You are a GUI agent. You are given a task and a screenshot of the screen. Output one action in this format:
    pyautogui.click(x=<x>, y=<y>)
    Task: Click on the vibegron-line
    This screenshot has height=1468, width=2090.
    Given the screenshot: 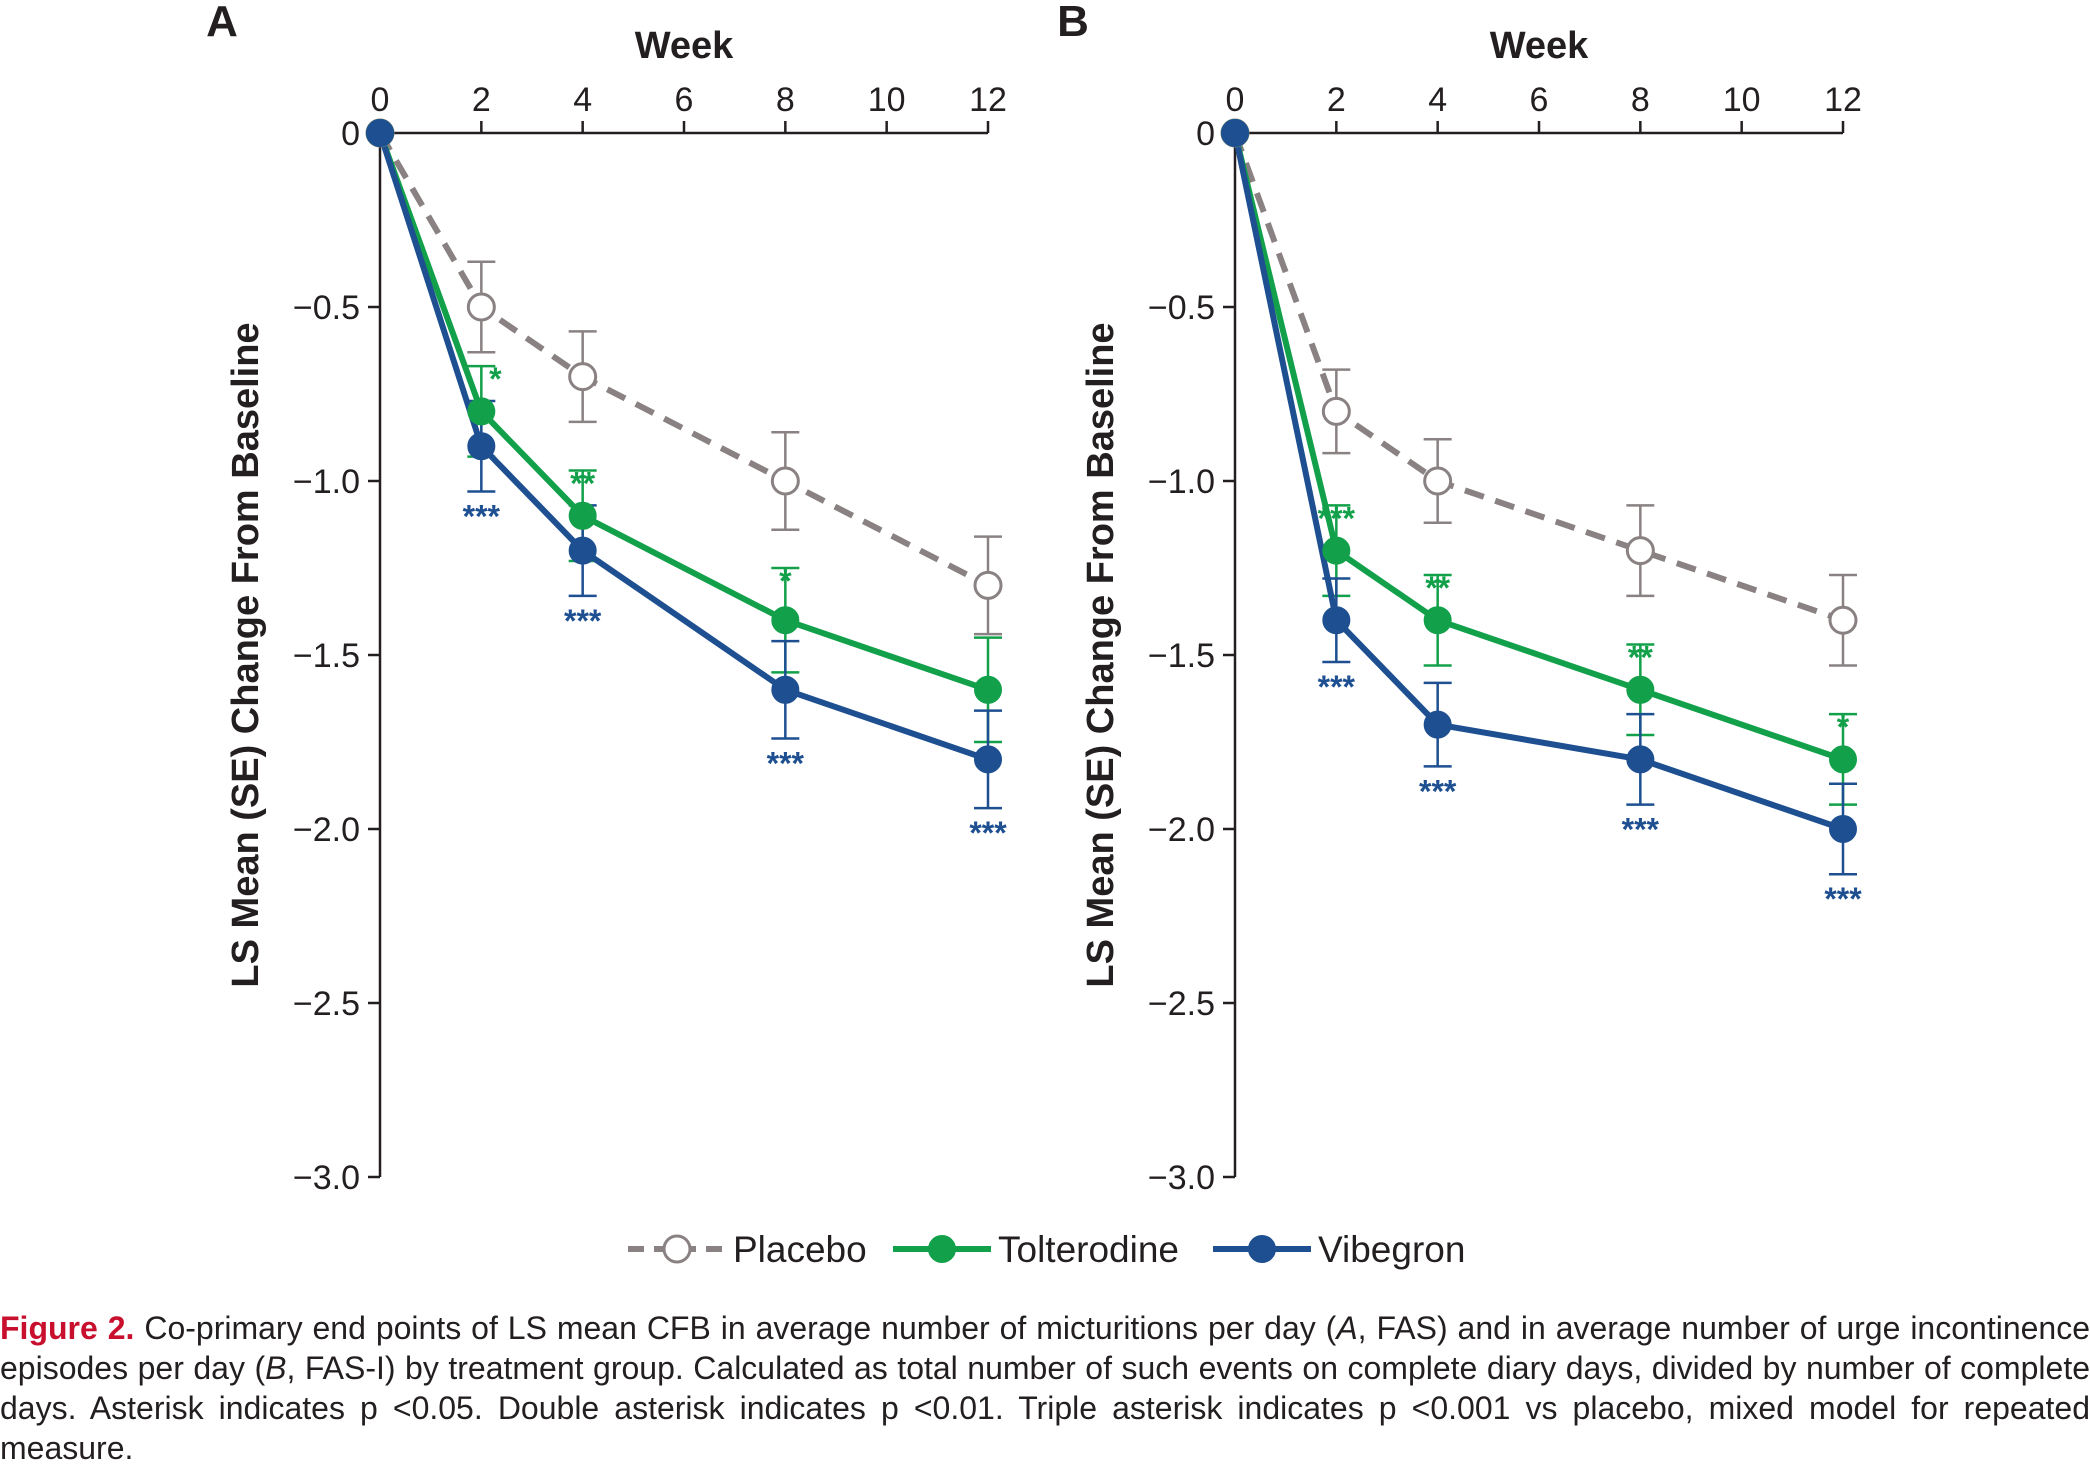 What is the action you would take?
    pyautogui.click(x=1538, y=482)
    